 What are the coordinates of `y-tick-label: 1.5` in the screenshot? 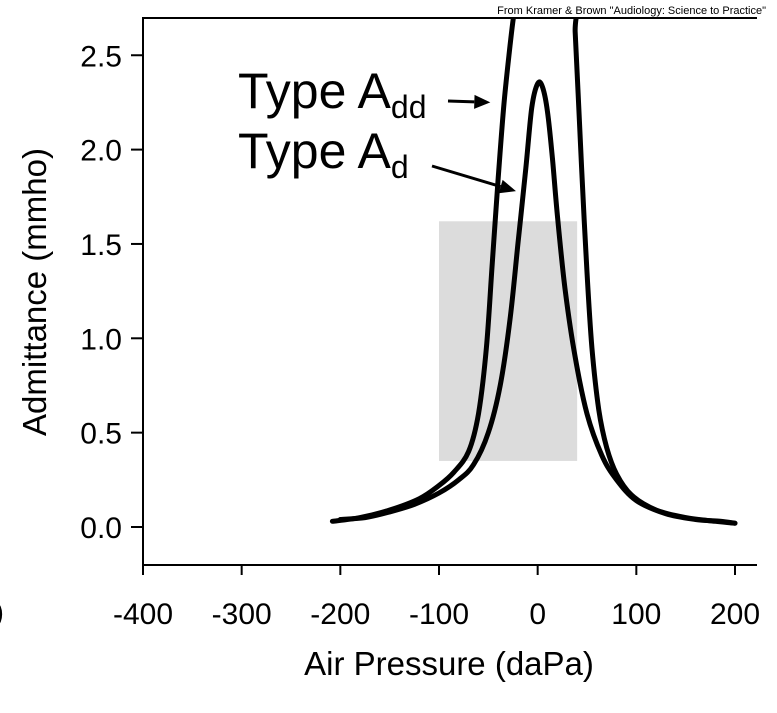 It's located at (101, 245).